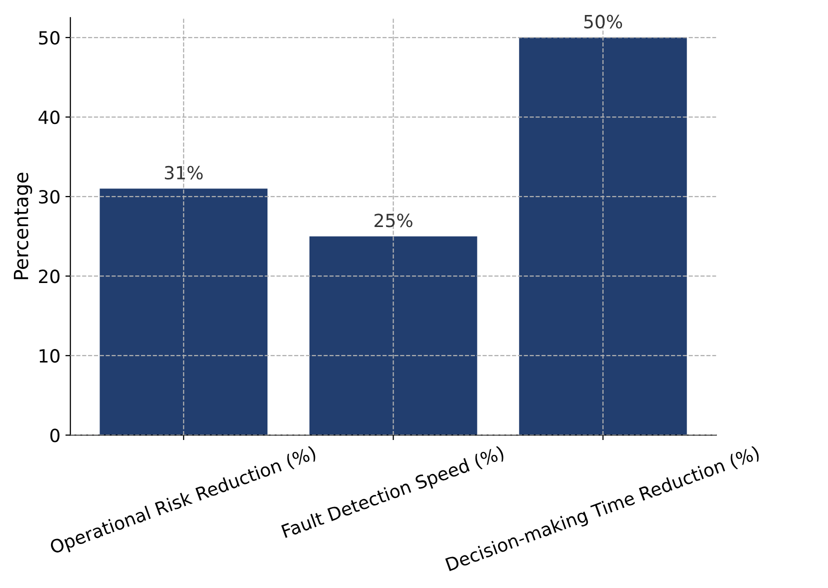 The height and width of the screenshot is (588, 828). What do you see at coordinates (49, 117) in the screenshot?
I see `y-tick-label: 40` at bounding box center [49, 117].